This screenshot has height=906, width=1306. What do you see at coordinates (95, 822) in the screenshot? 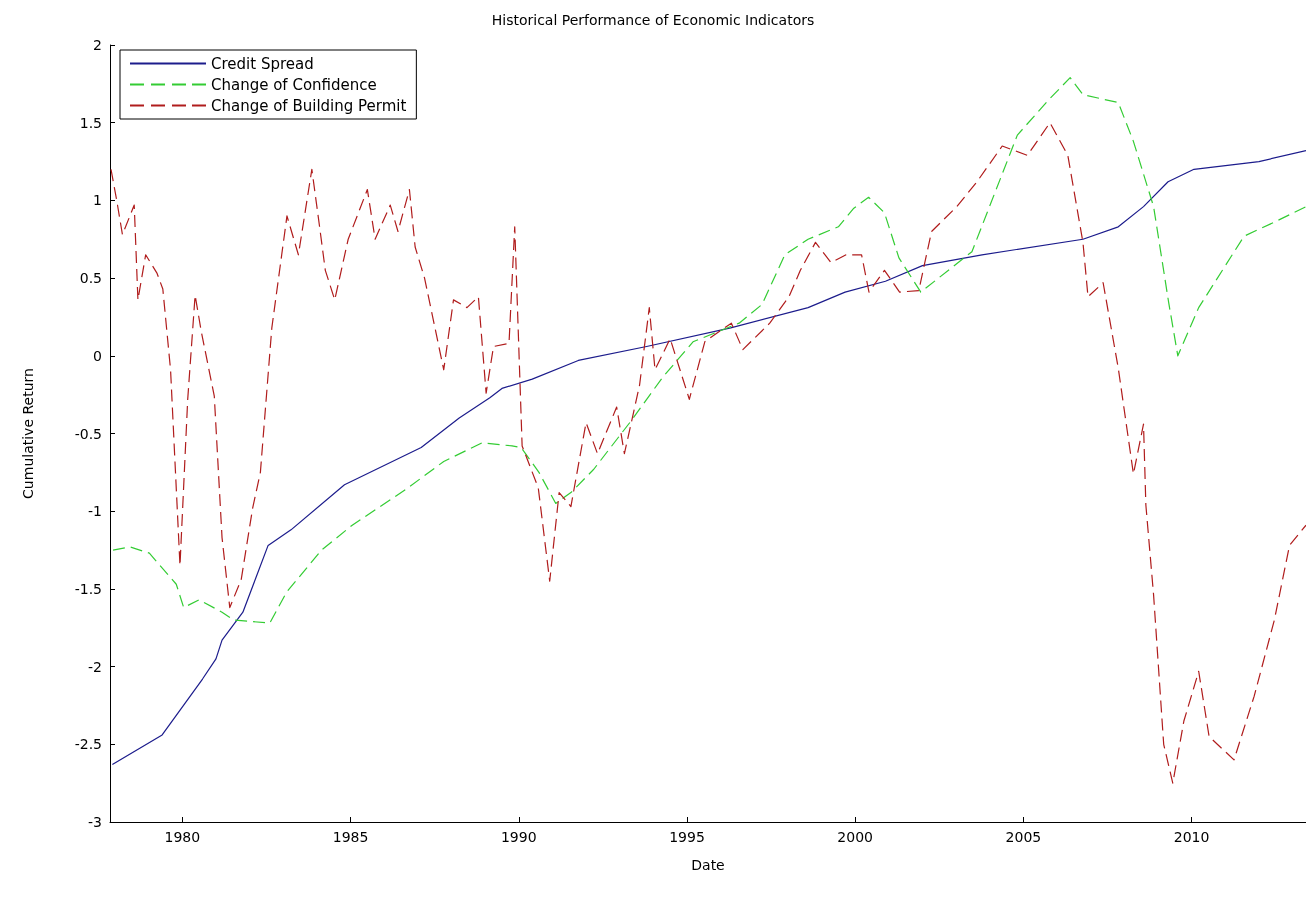
I see `y-tick-label: -3` at bounding box center [95, 822].